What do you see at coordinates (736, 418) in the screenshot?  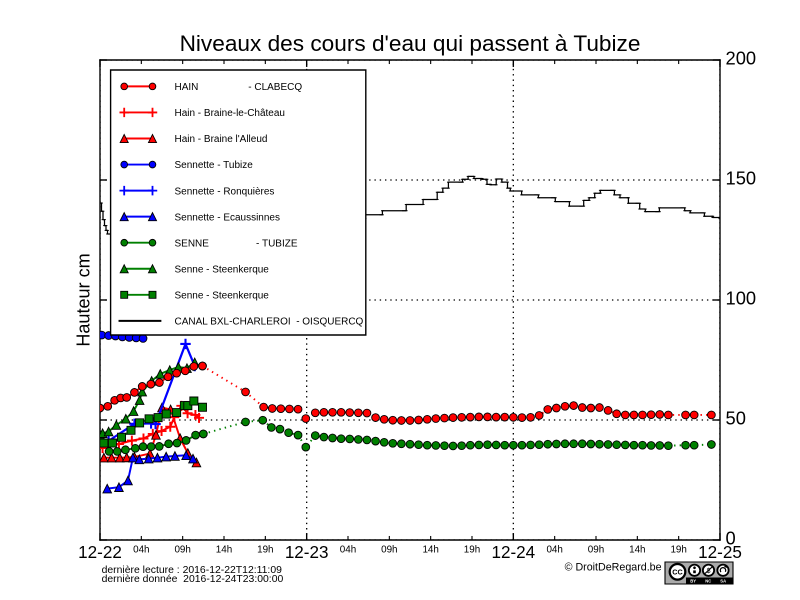 I see `svg-text: 50` at bounding box center [736, 418].